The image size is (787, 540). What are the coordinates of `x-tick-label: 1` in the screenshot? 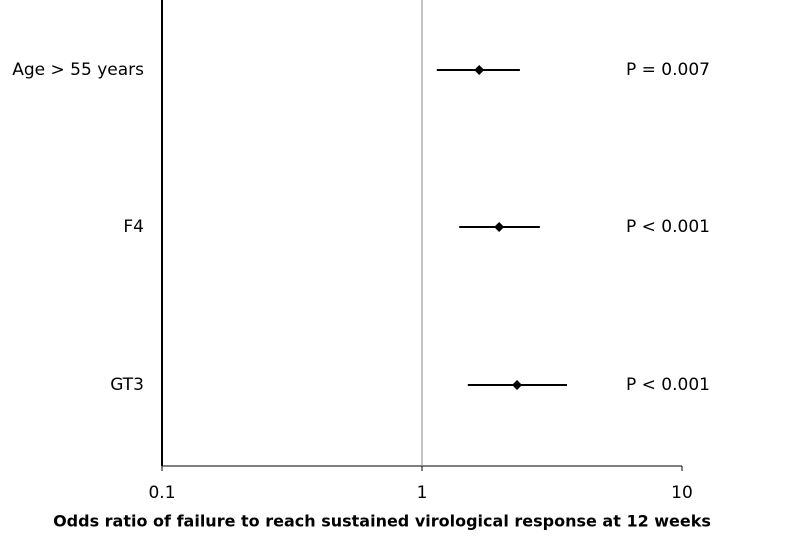 It's located at (422, 493).